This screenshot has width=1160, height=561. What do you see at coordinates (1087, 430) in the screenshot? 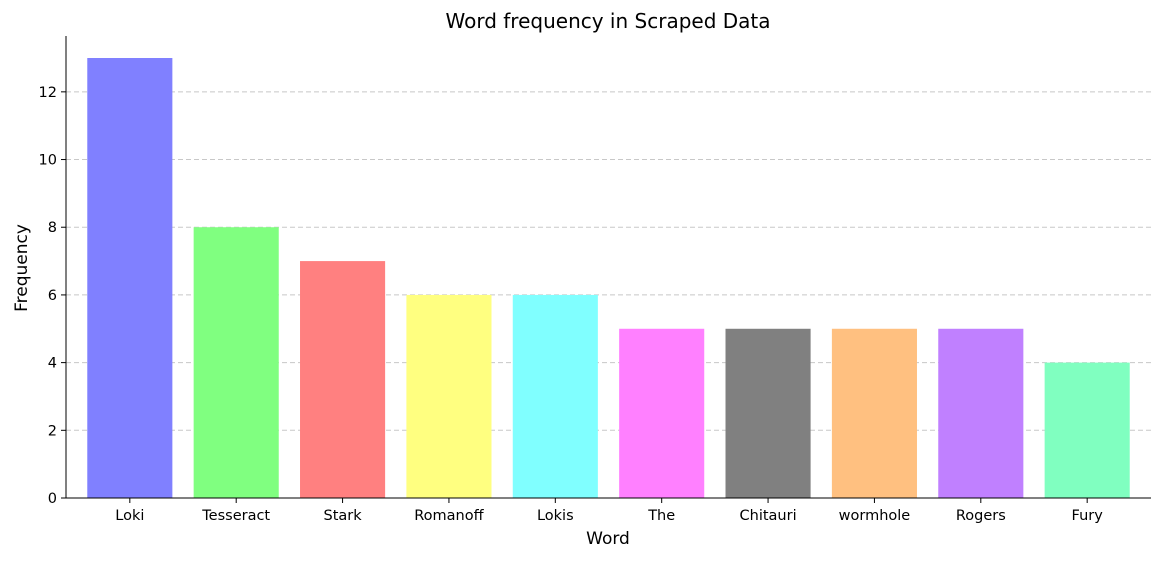
I see `bar-fury` at bounding box center [1087, 430].